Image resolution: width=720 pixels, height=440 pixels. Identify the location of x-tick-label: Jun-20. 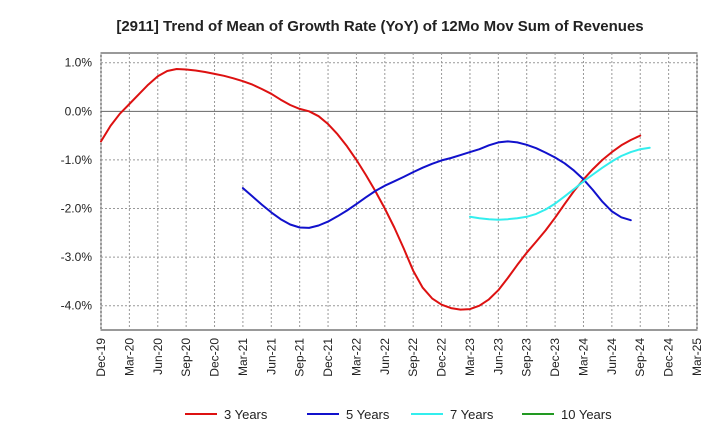
(158, 356).